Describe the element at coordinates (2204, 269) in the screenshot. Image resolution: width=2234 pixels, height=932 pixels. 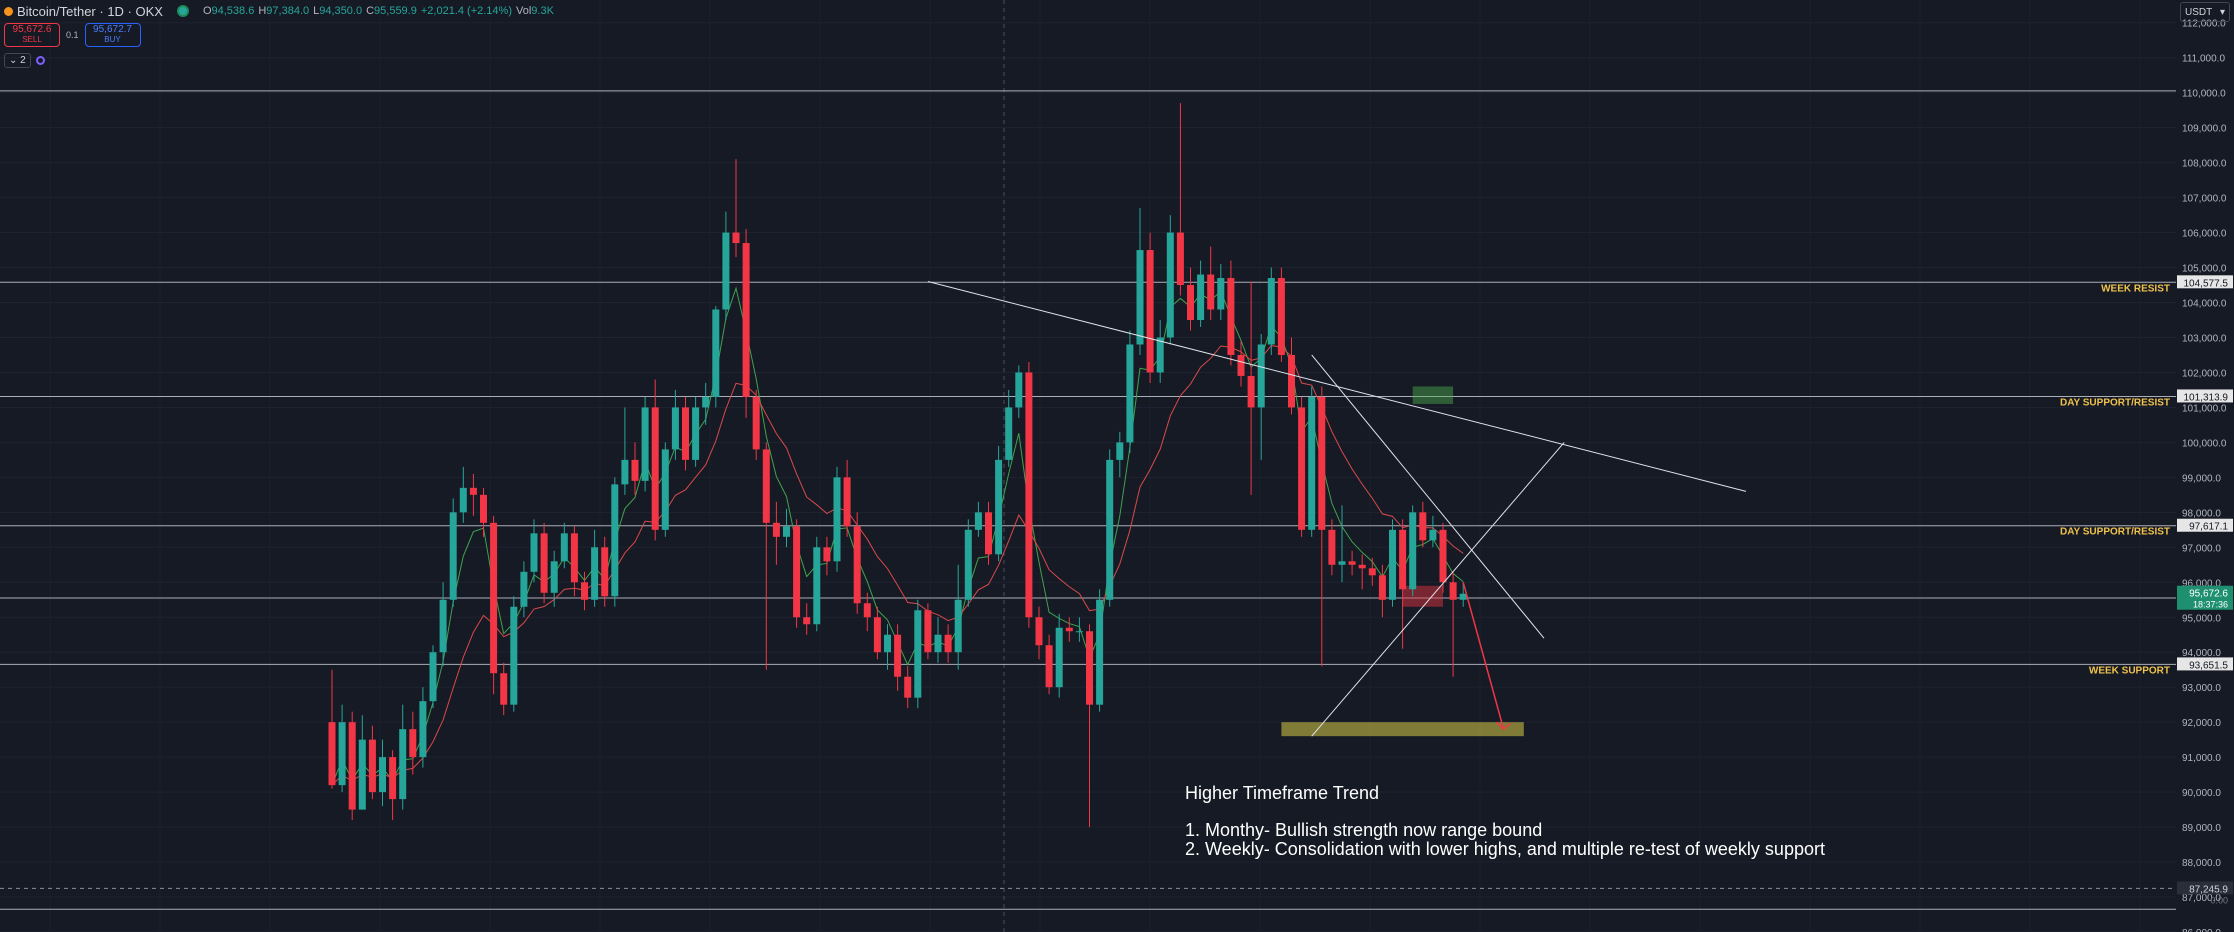
I see `y-tick-label: 105,000.0` at that location.